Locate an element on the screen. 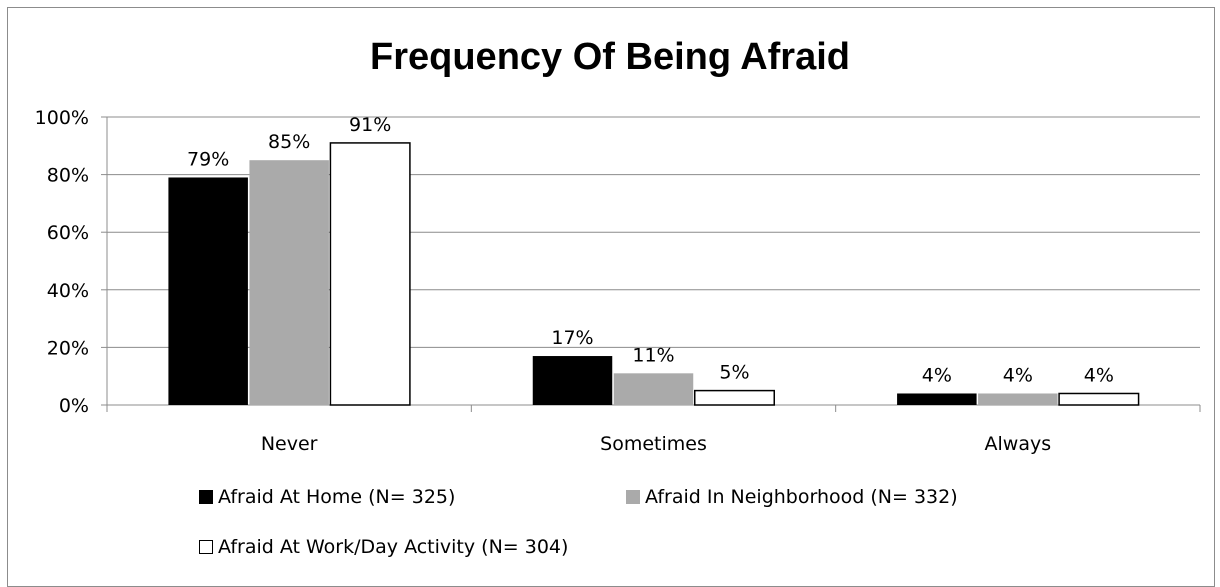  data-label: 5% is located at coordinates (734, 373).